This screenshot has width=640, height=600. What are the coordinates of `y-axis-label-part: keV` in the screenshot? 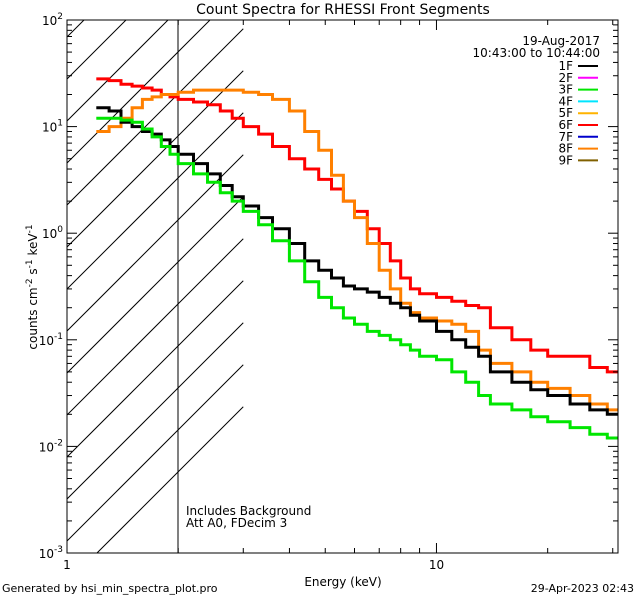 It's located at (33, 246).